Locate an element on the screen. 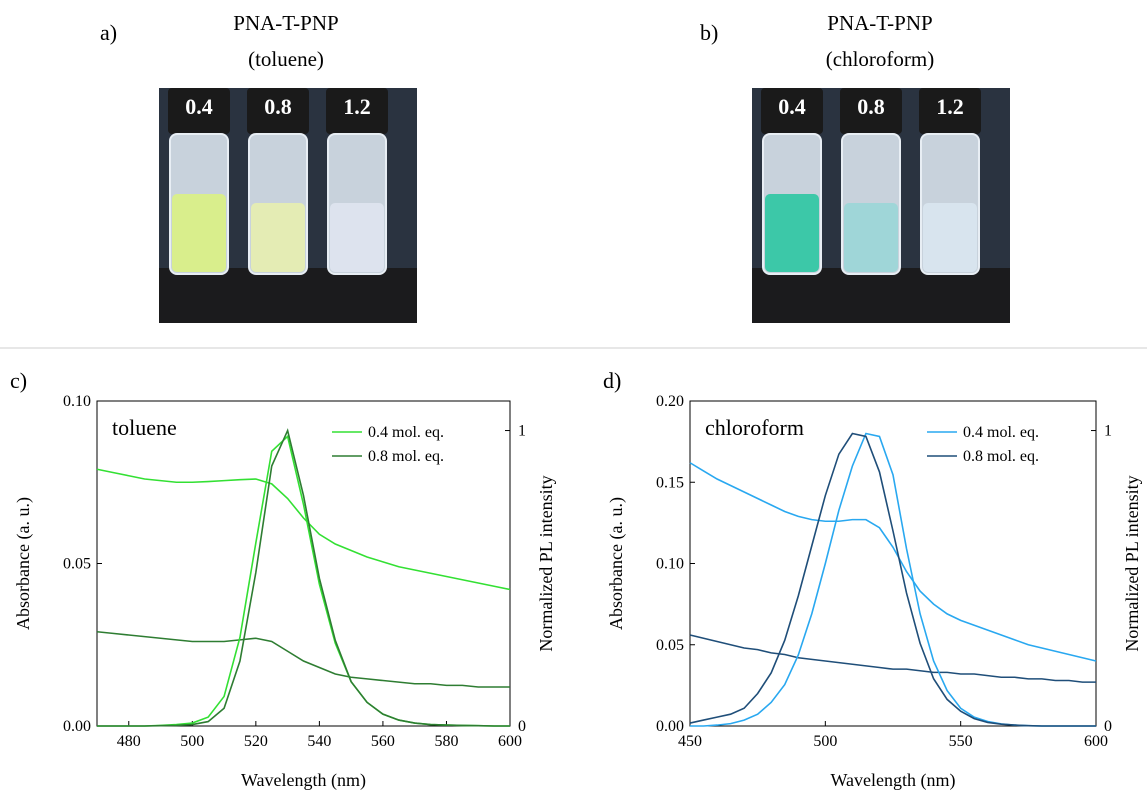  annotation: chloroform is located at coordinates (754, 427).